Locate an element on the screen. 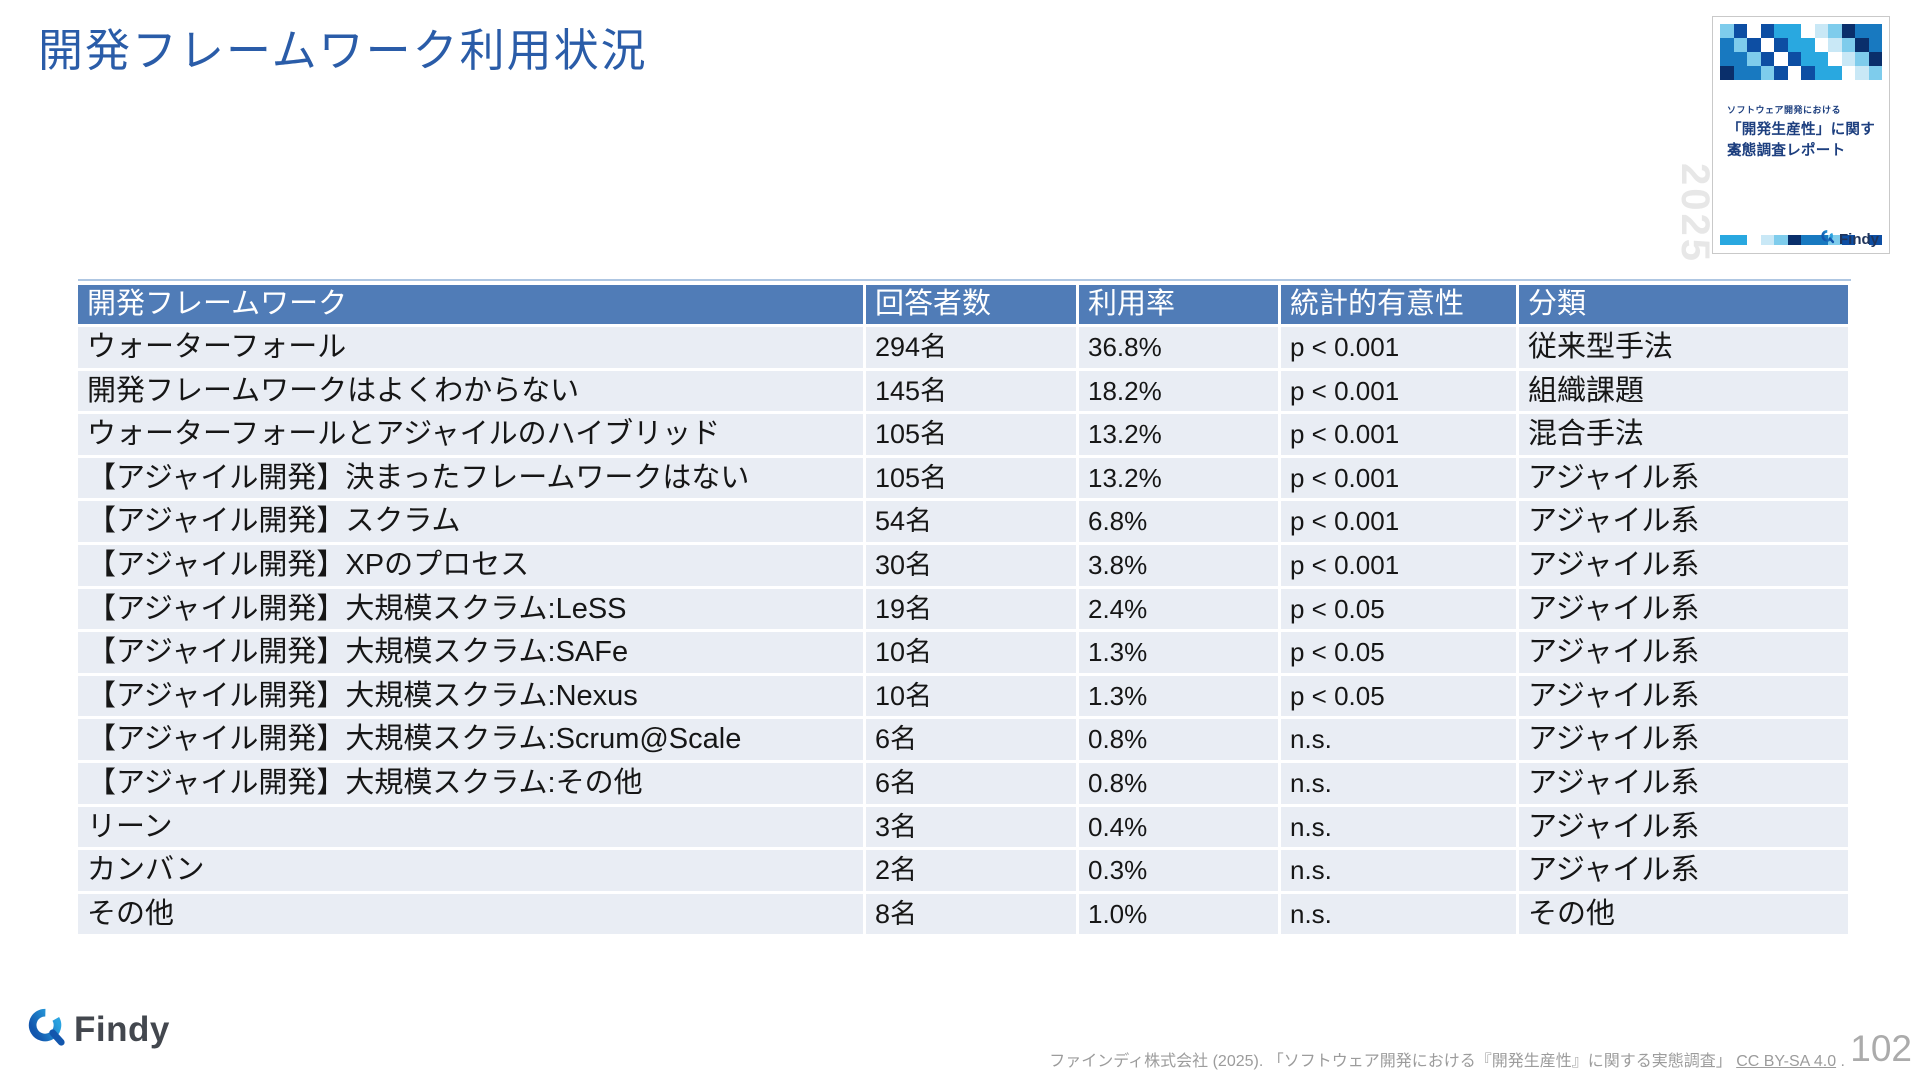 This screenshot has width=1920, height=1080. page-number: 102 is located at coordinates (1881, 1048).